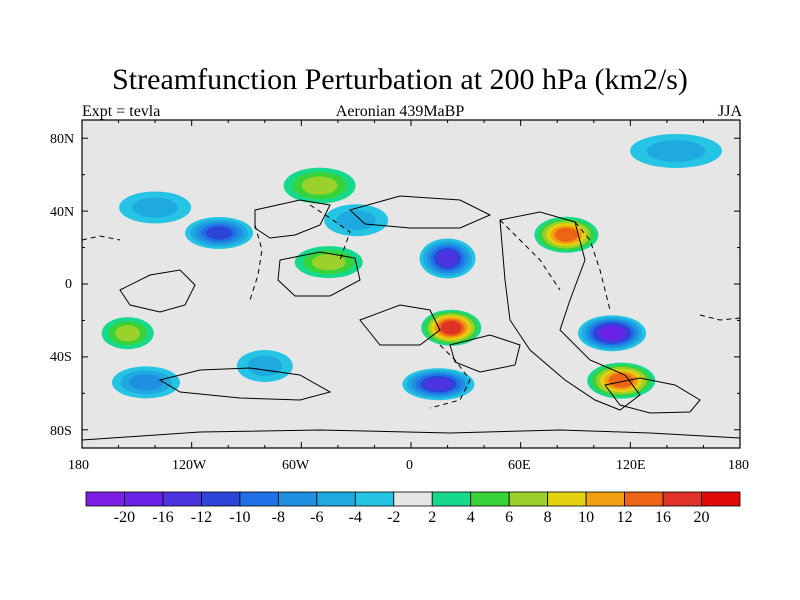  Describe the element at coordinates (121, 111) in the screenshot. I see `experiment-label: Expt = tevla` at that location.